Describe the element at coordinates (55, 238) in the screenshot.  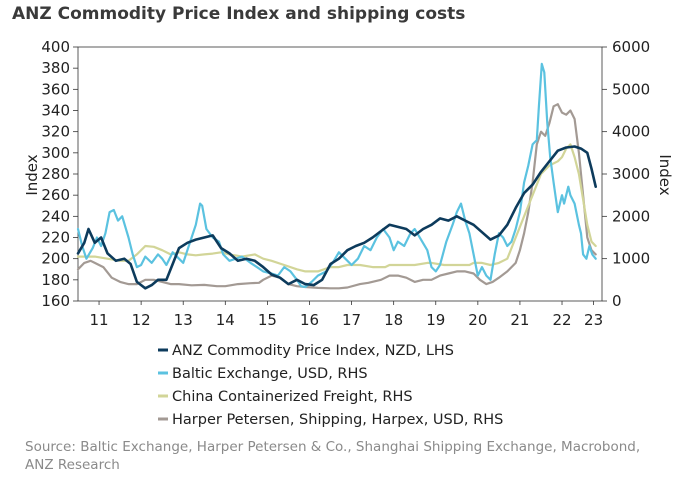
I see `y-left-tick-label: 220` at that location.